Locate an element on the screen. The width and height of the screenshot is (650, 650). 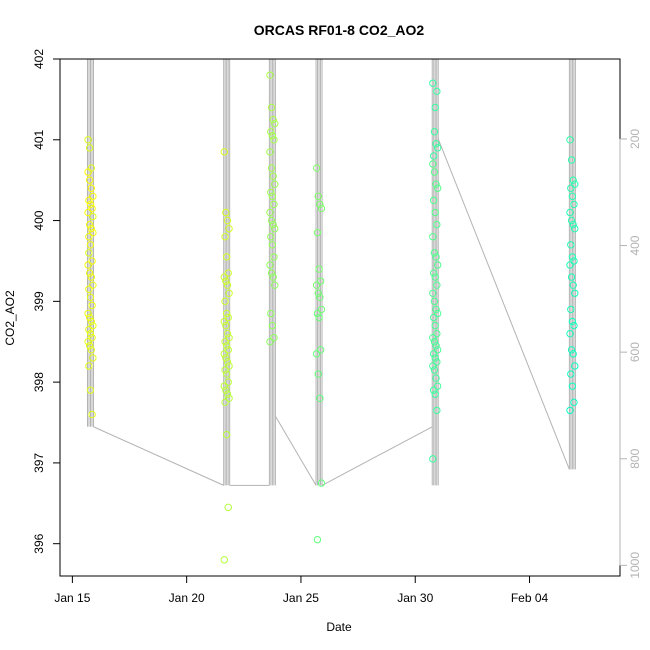
y-tick-label: 398 is located at coordinates (39, 382).